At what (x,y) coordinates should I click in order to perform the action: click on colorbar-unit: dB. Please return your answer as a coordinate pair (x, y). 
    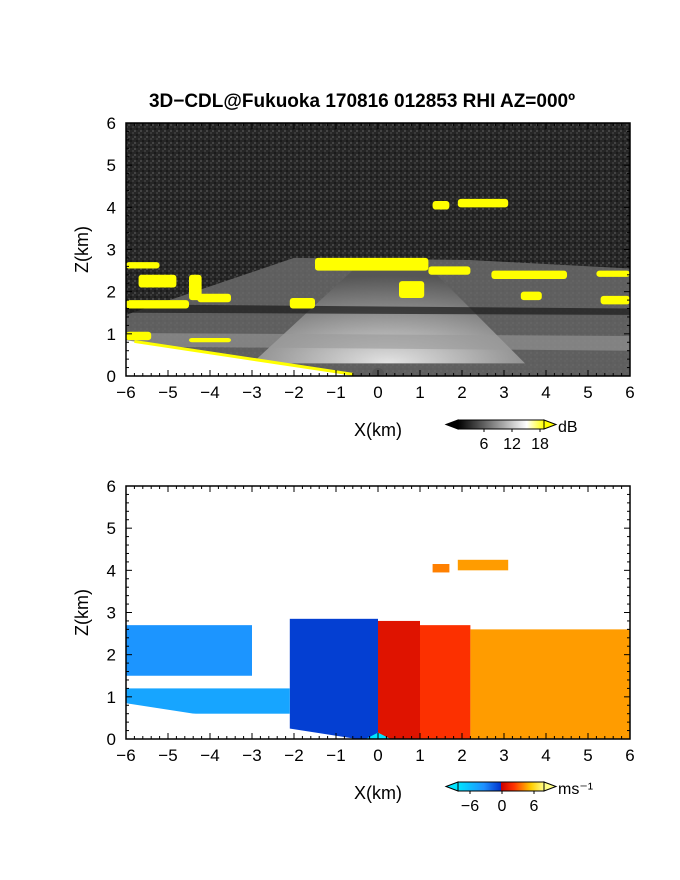
    Looking at the image, I should click on (568, 427).